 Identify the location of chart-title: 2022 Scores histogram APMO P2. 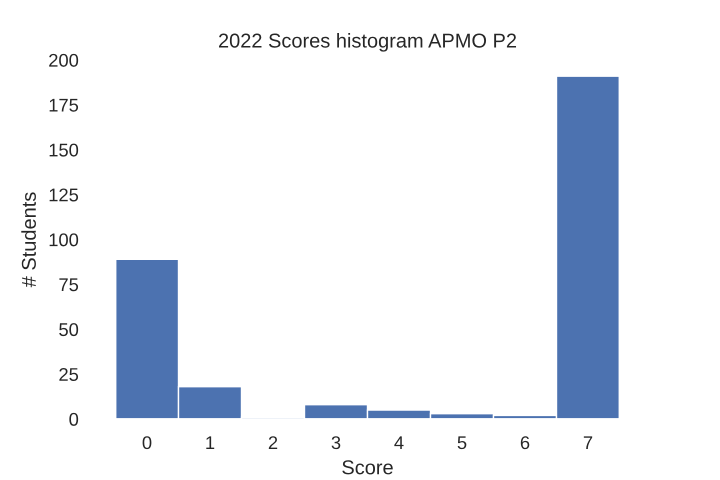
(367, 42).